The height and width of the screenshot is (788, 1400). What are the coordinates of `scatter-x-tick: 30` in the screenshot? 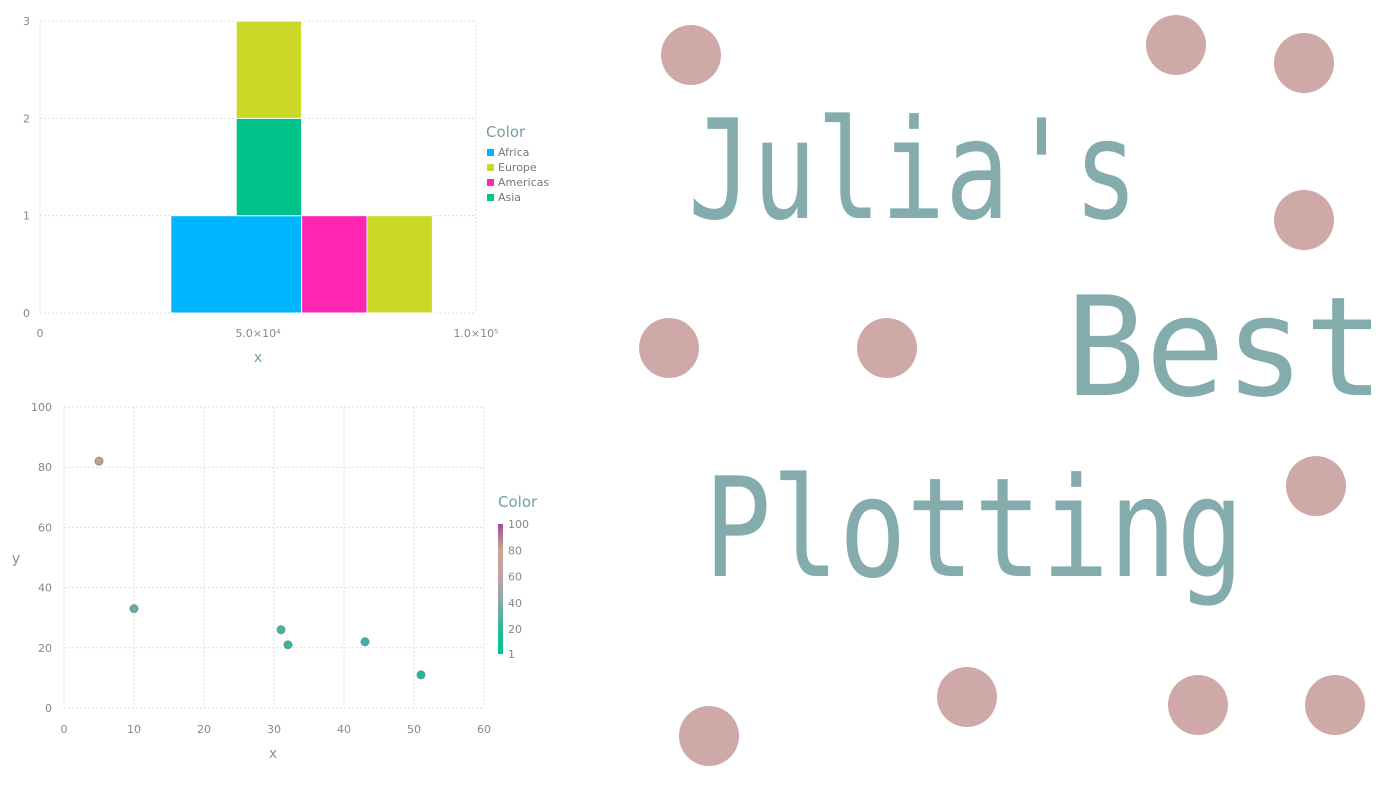 It's located at (274, 729).